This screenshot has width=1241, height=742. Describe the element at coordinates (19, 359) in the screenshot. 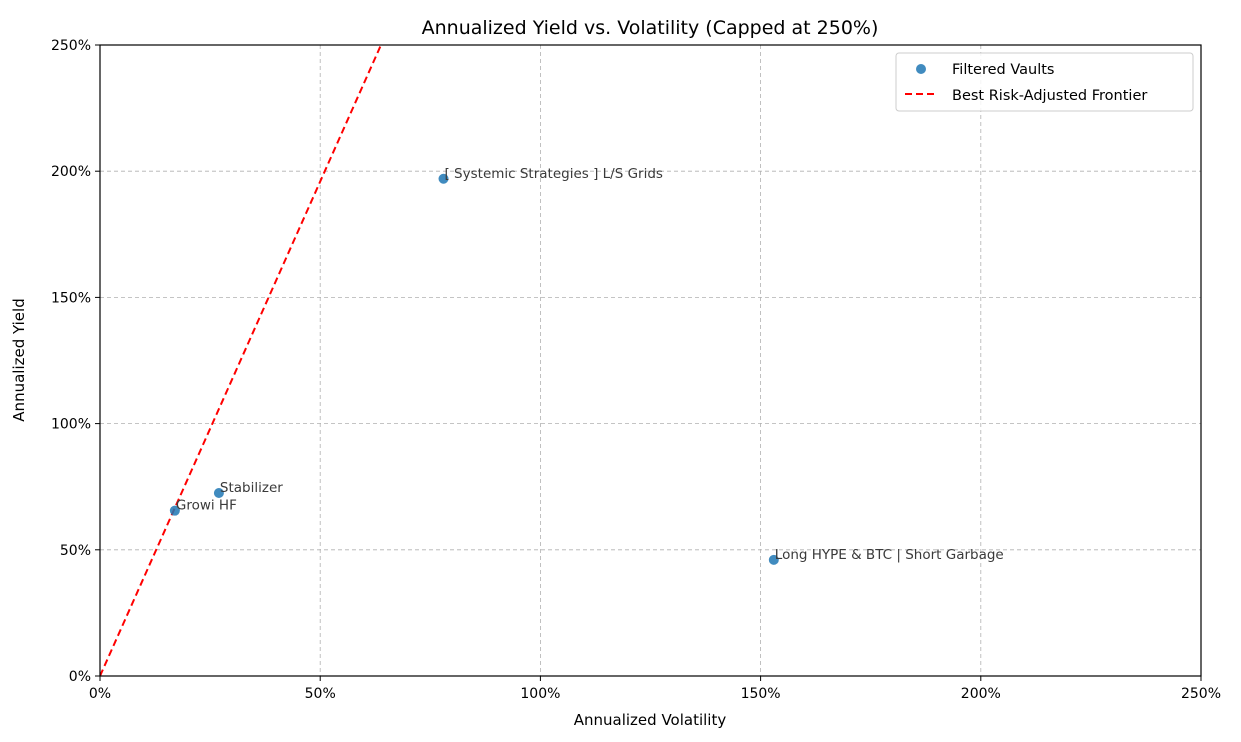

I see `y-axis-label: Annualized Yield` at that location.